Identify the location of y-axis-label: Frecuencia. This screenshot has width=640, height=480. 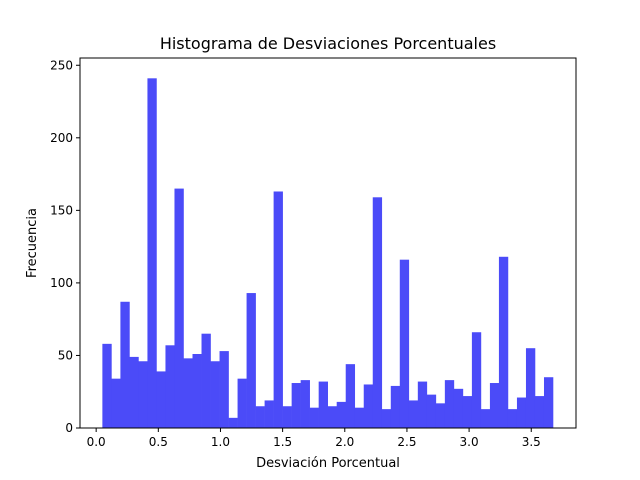
(32, 243).